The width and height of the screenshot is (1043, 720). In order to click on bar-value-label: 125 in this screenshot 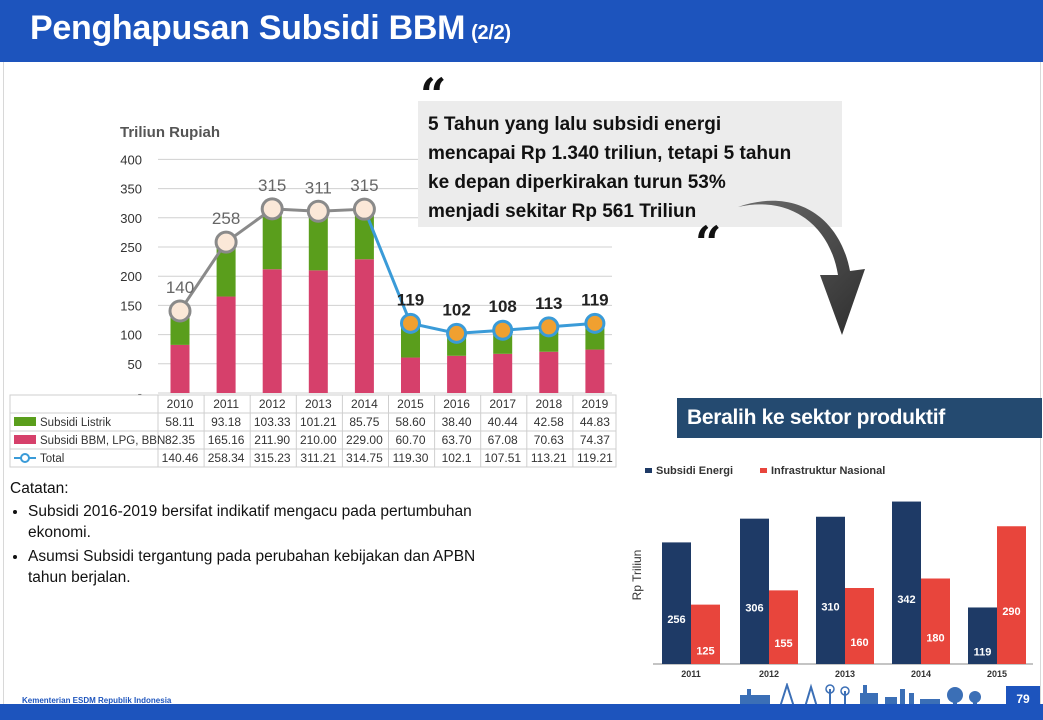, I will do `click(705, 651)`.